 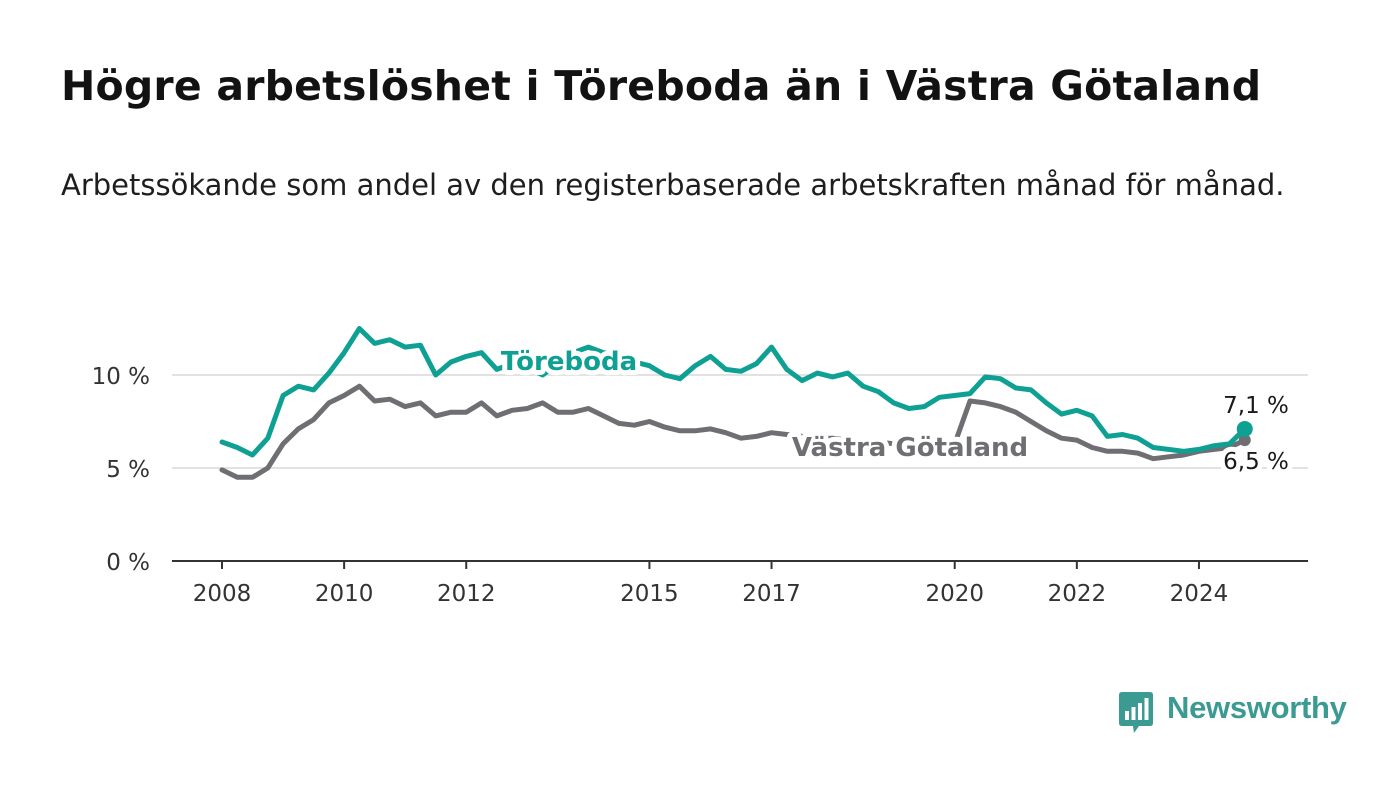 I want to click on toreboda-line, so click(x=733, y=392).